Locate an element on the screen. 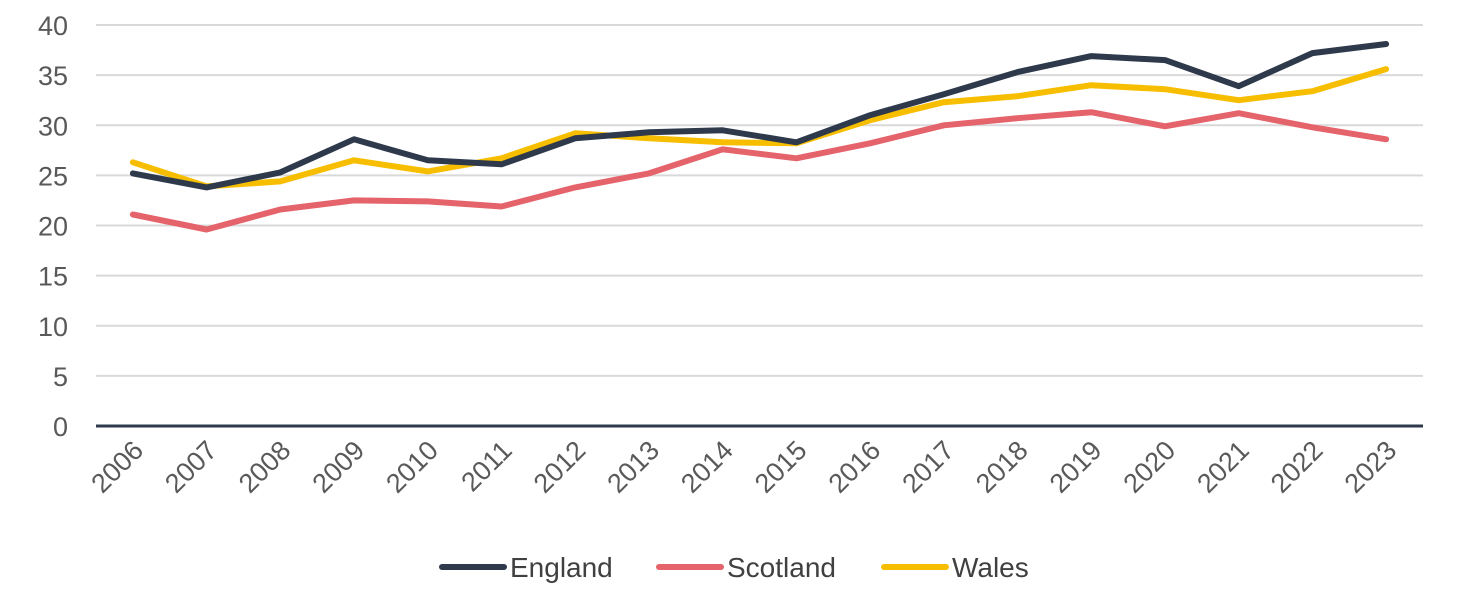  y-tick-label: 10 is located at coordinates (53, 327).